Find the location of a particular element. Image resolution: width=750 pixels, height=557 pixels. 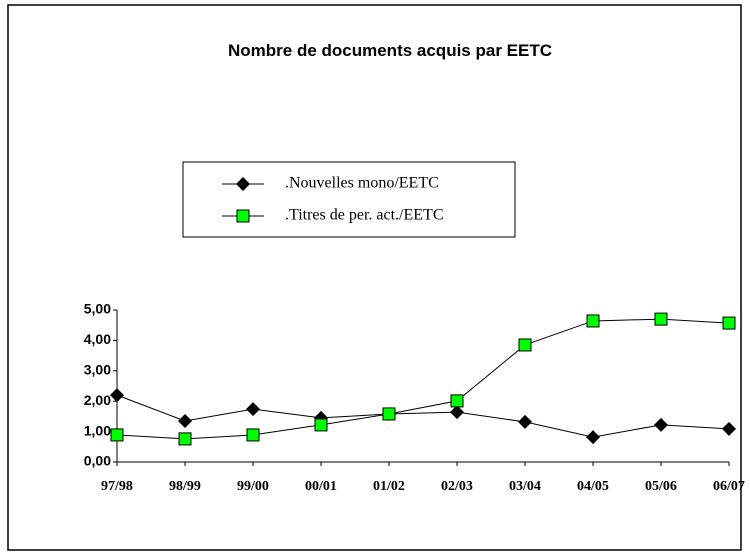

x-tick-label: 02/03 is located at coordinates (457, 486).